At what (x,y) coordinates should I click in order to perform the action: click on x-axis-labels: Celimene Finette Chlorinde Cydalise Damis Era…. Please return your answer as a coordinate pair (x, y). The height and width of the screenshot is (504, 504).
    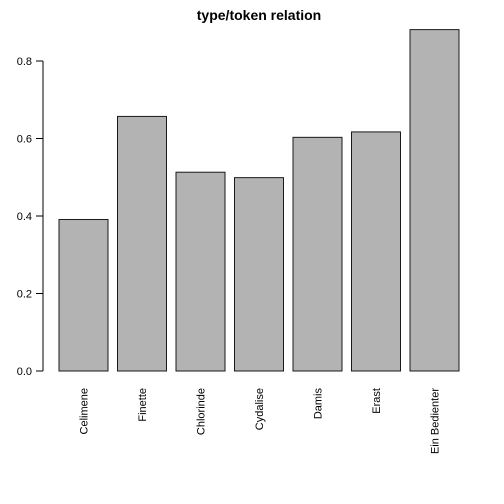
    Looking at the image, I should click on (260, 421).